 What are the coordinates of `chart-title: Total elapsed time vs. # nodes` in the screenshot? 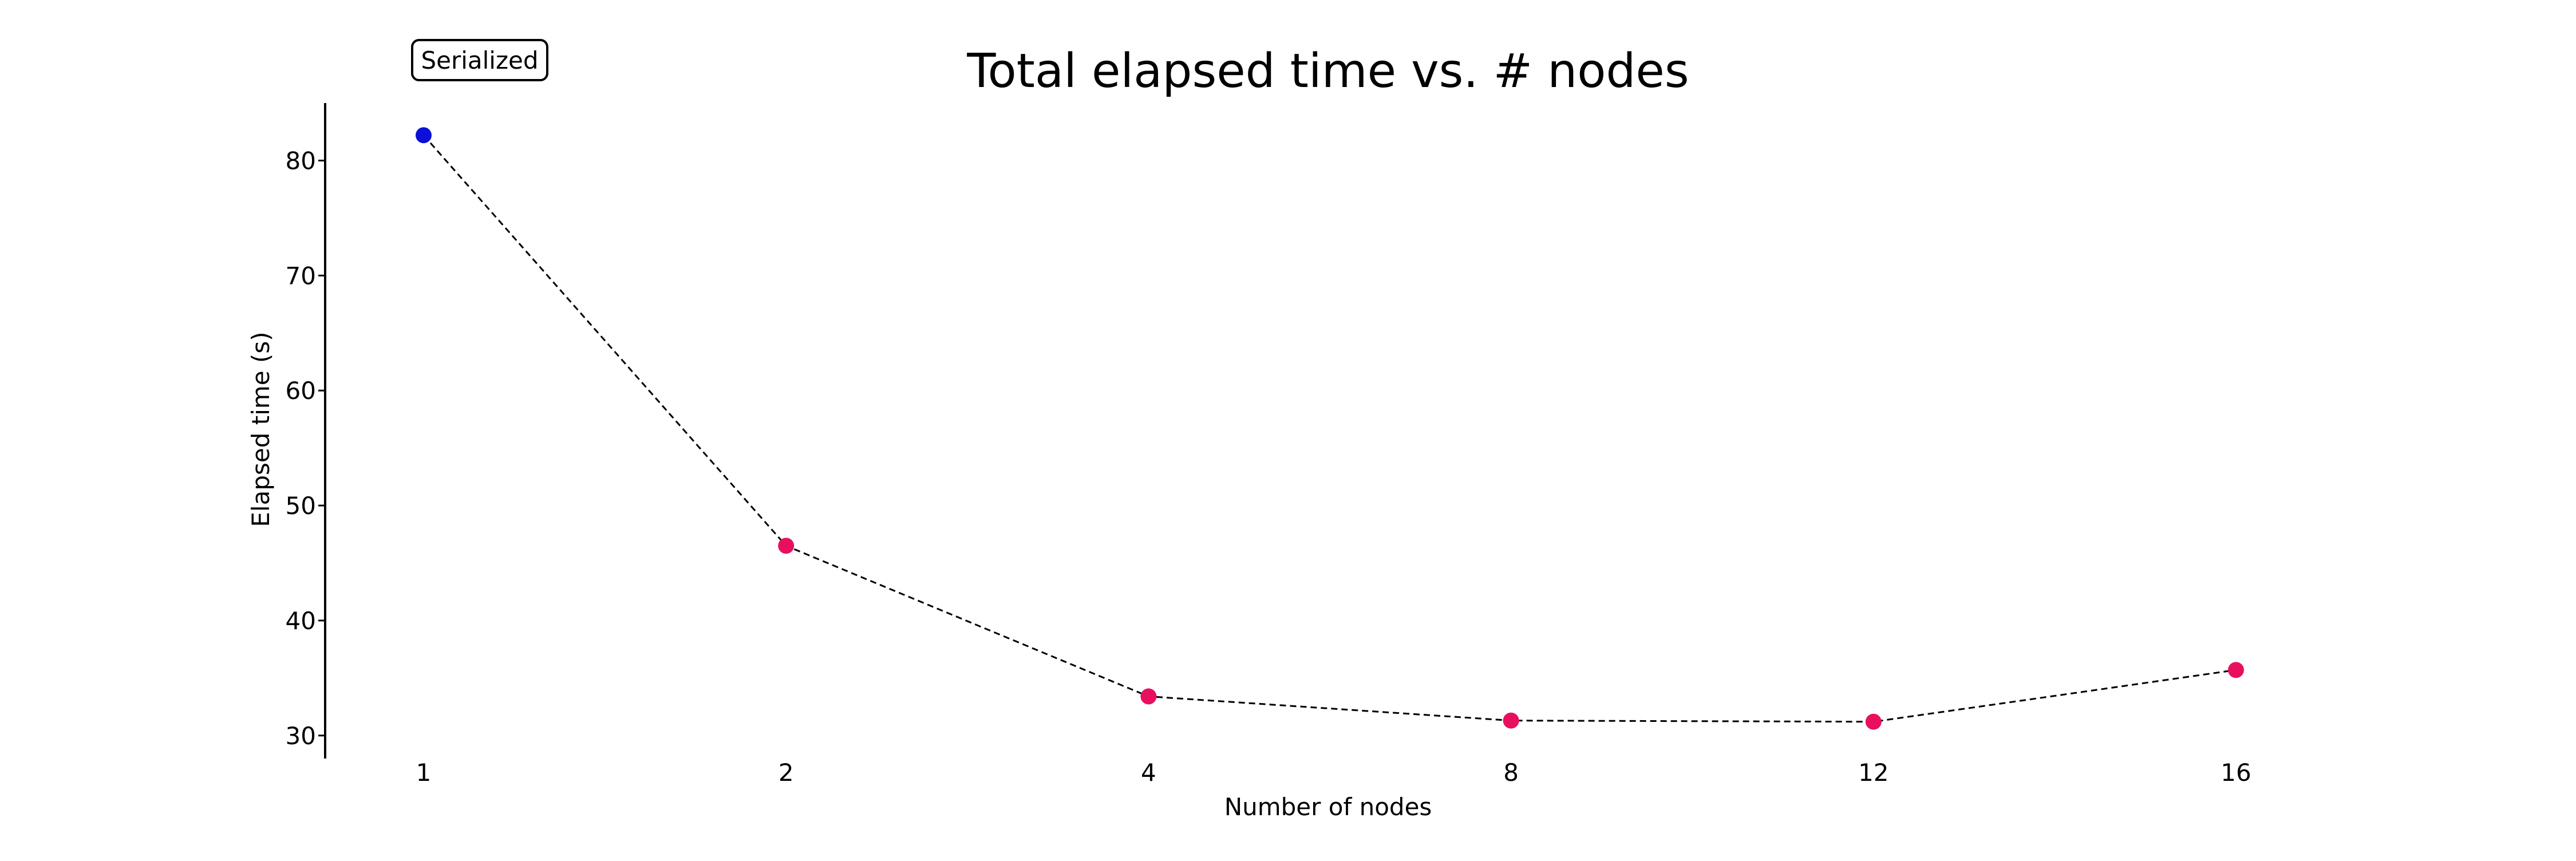 It's located at (1327, 71).